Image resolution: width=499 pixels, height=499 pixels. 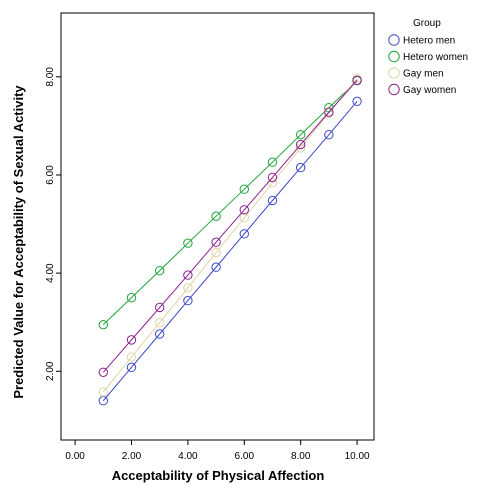 I want to click on x-axis-title: Acceptability of Physical Affection, so click(x=218, y=475).